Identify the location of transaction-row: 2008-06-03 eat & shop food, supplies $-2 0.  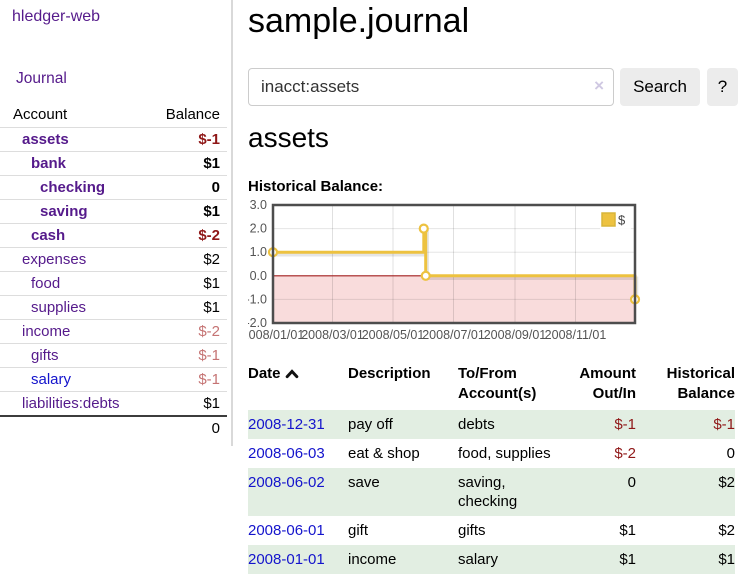
(491, 453).